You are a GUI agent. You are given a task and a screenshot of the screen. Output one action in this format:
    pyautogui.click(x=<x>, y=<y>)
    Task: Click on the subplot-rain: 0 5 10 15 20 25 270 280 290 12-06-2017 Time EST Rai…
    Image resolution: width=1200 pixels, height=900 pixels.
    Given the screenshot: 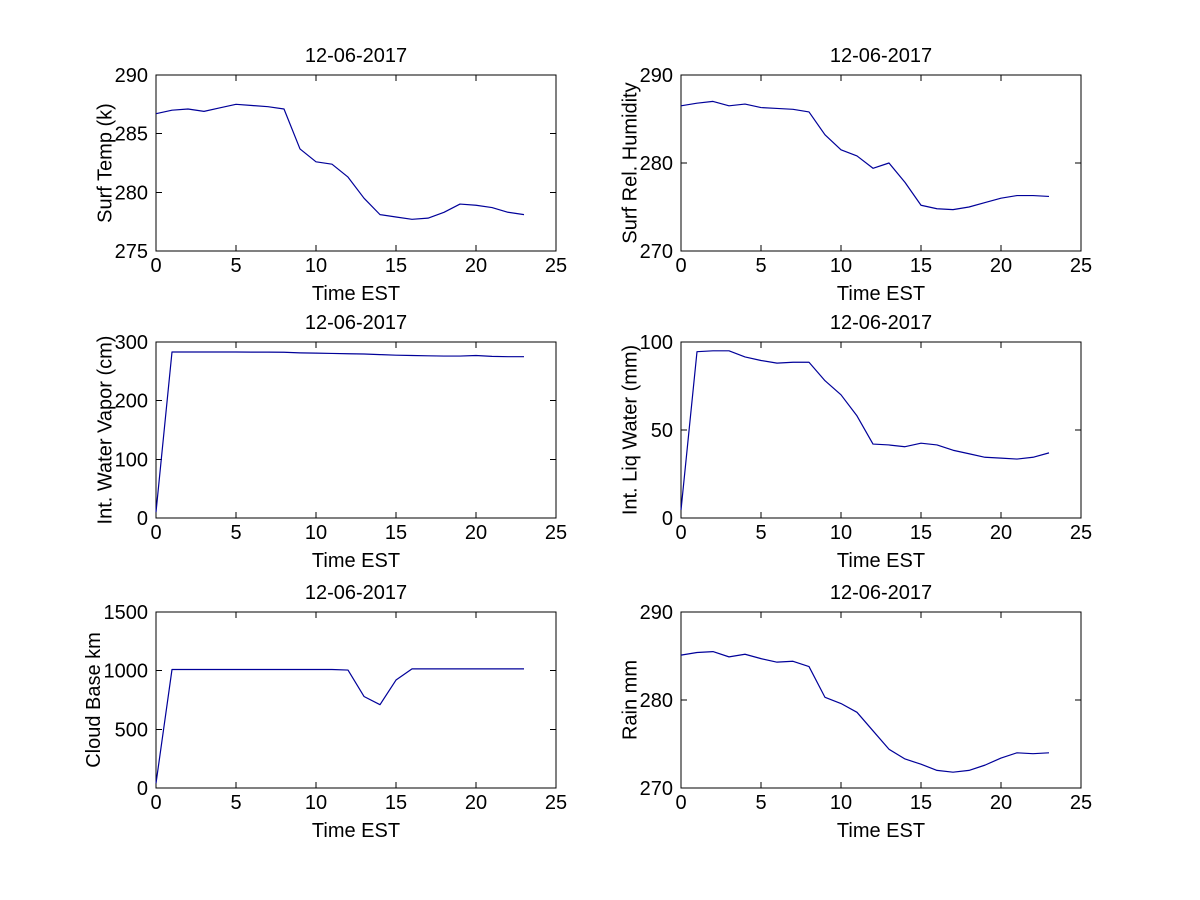 What is the action you would take?
    pyautogui.click(x=845, y=708)
    